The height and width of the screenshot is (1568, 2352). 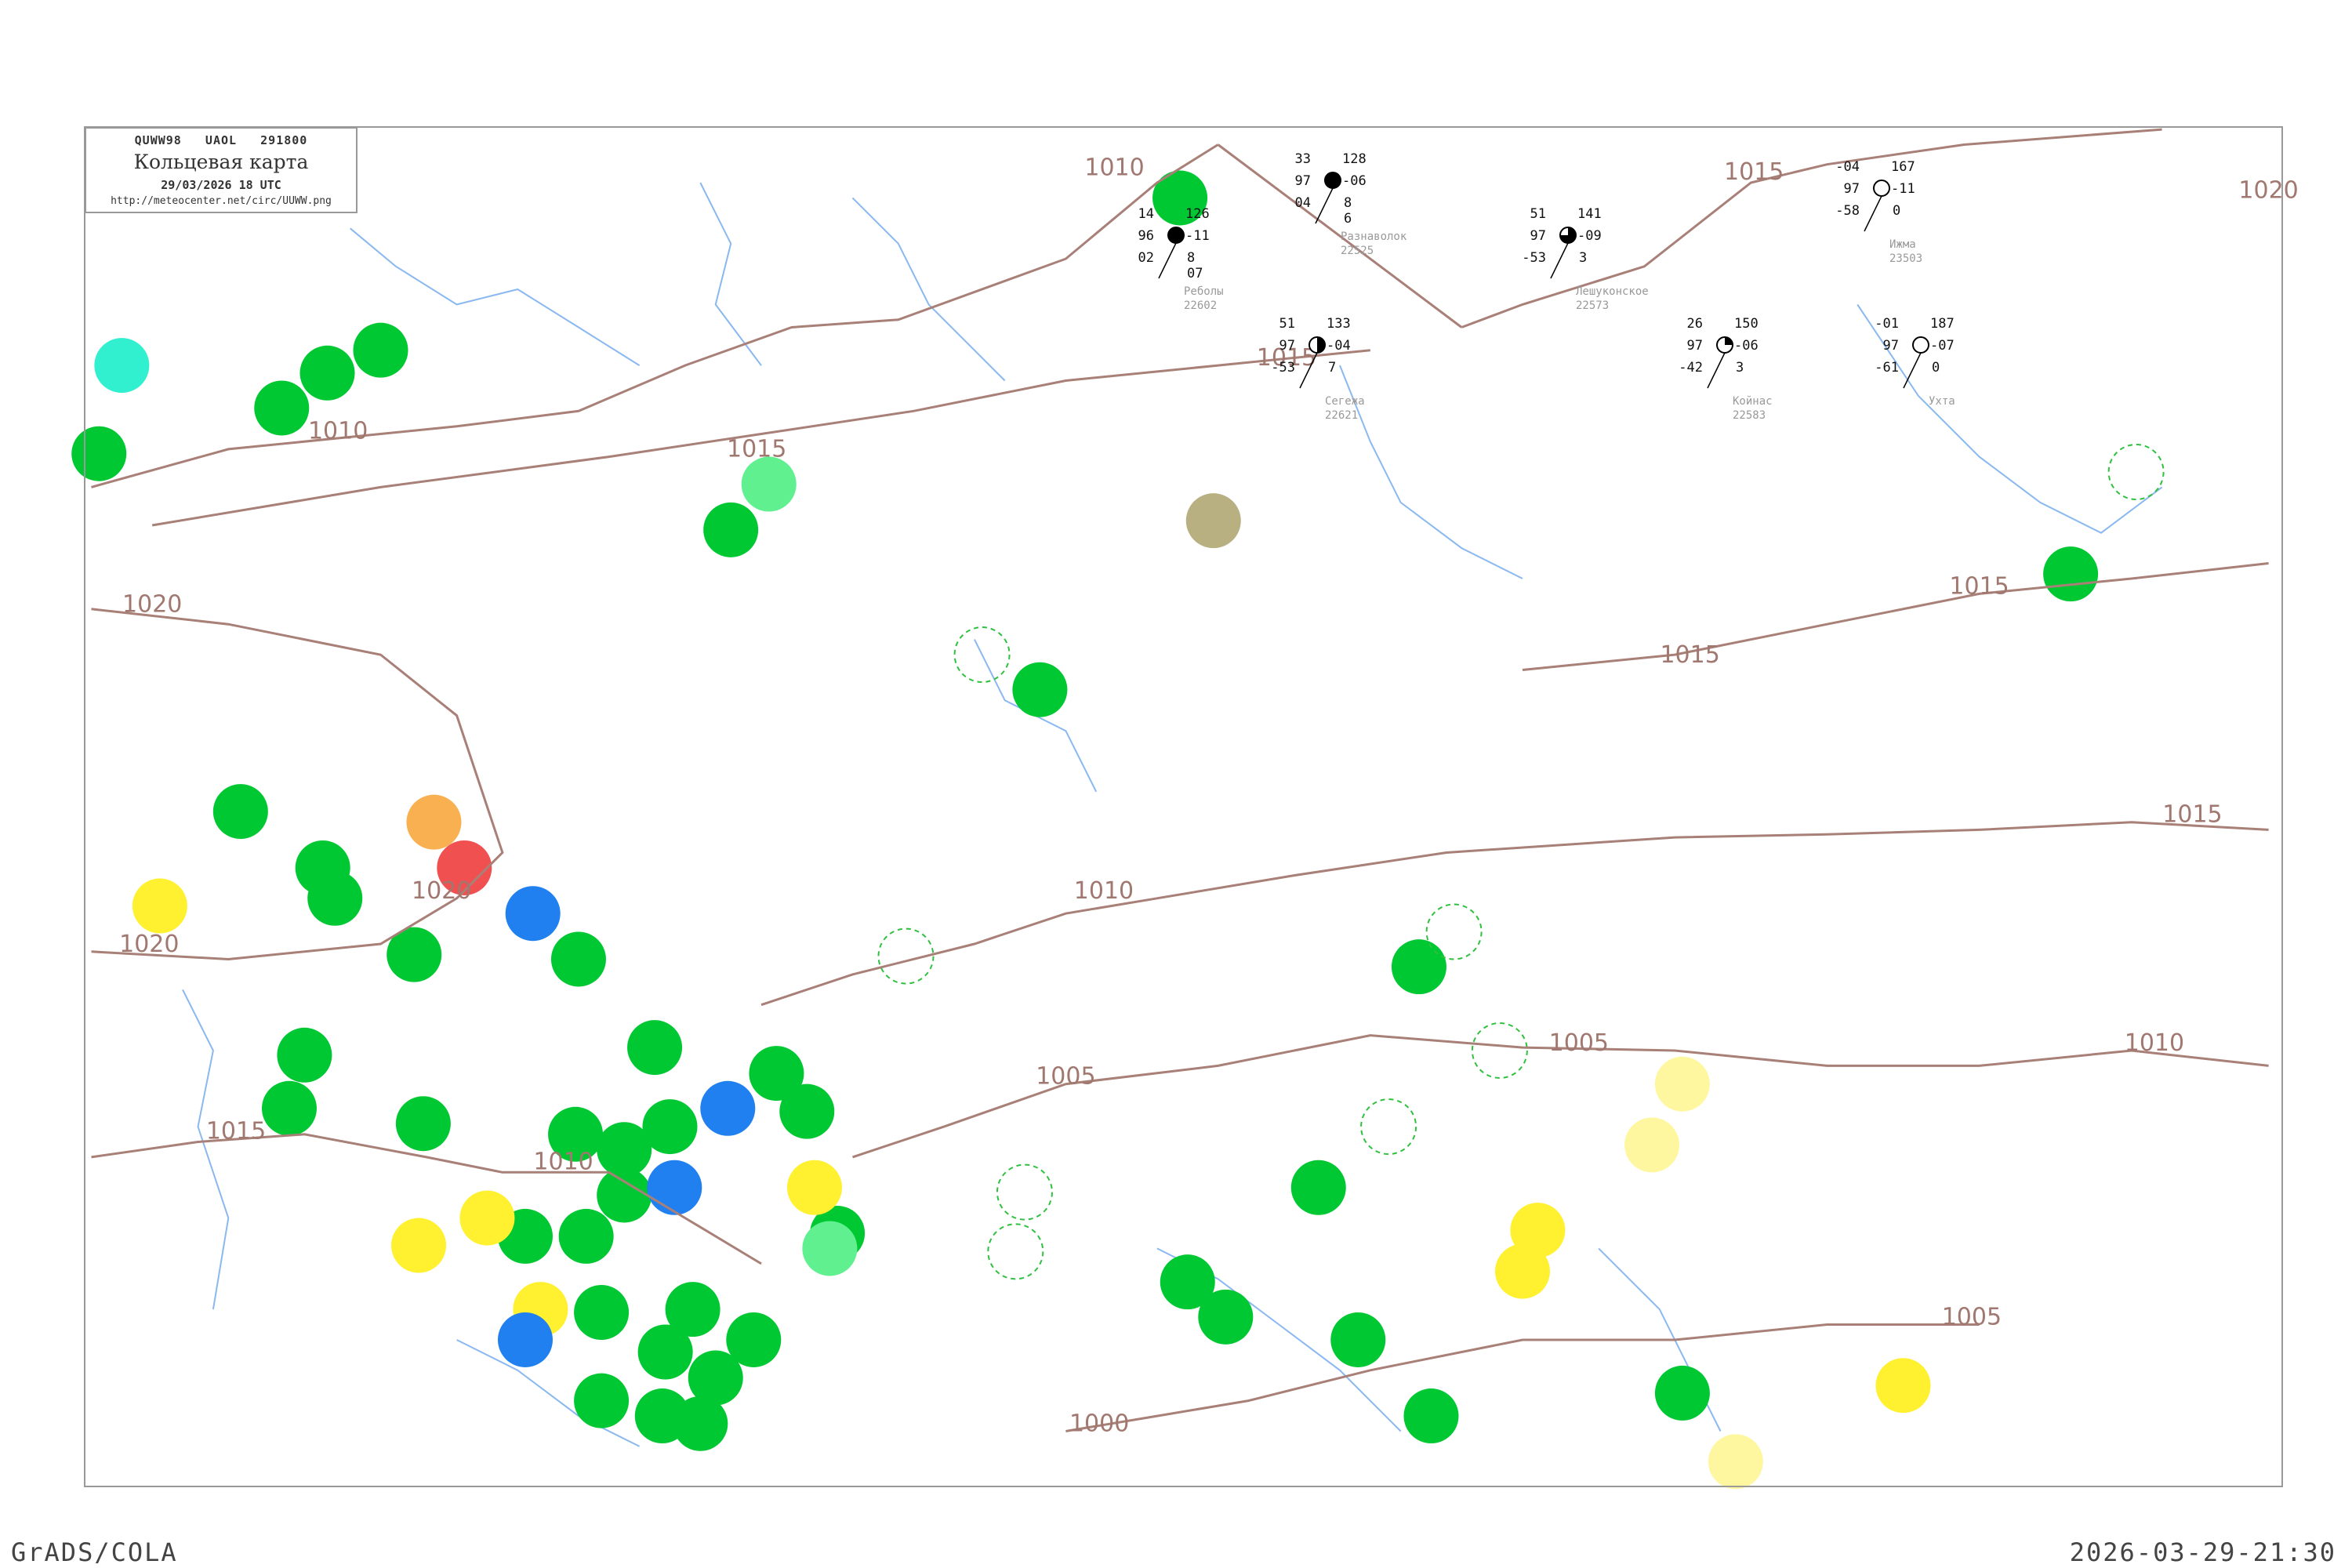 What do you see at coordinates (1351, 204) in the screenshot?
I see `station-plot: 33 97 04 128 -06 86 Разнаволок 22525` at bounding box center [1351, 204].